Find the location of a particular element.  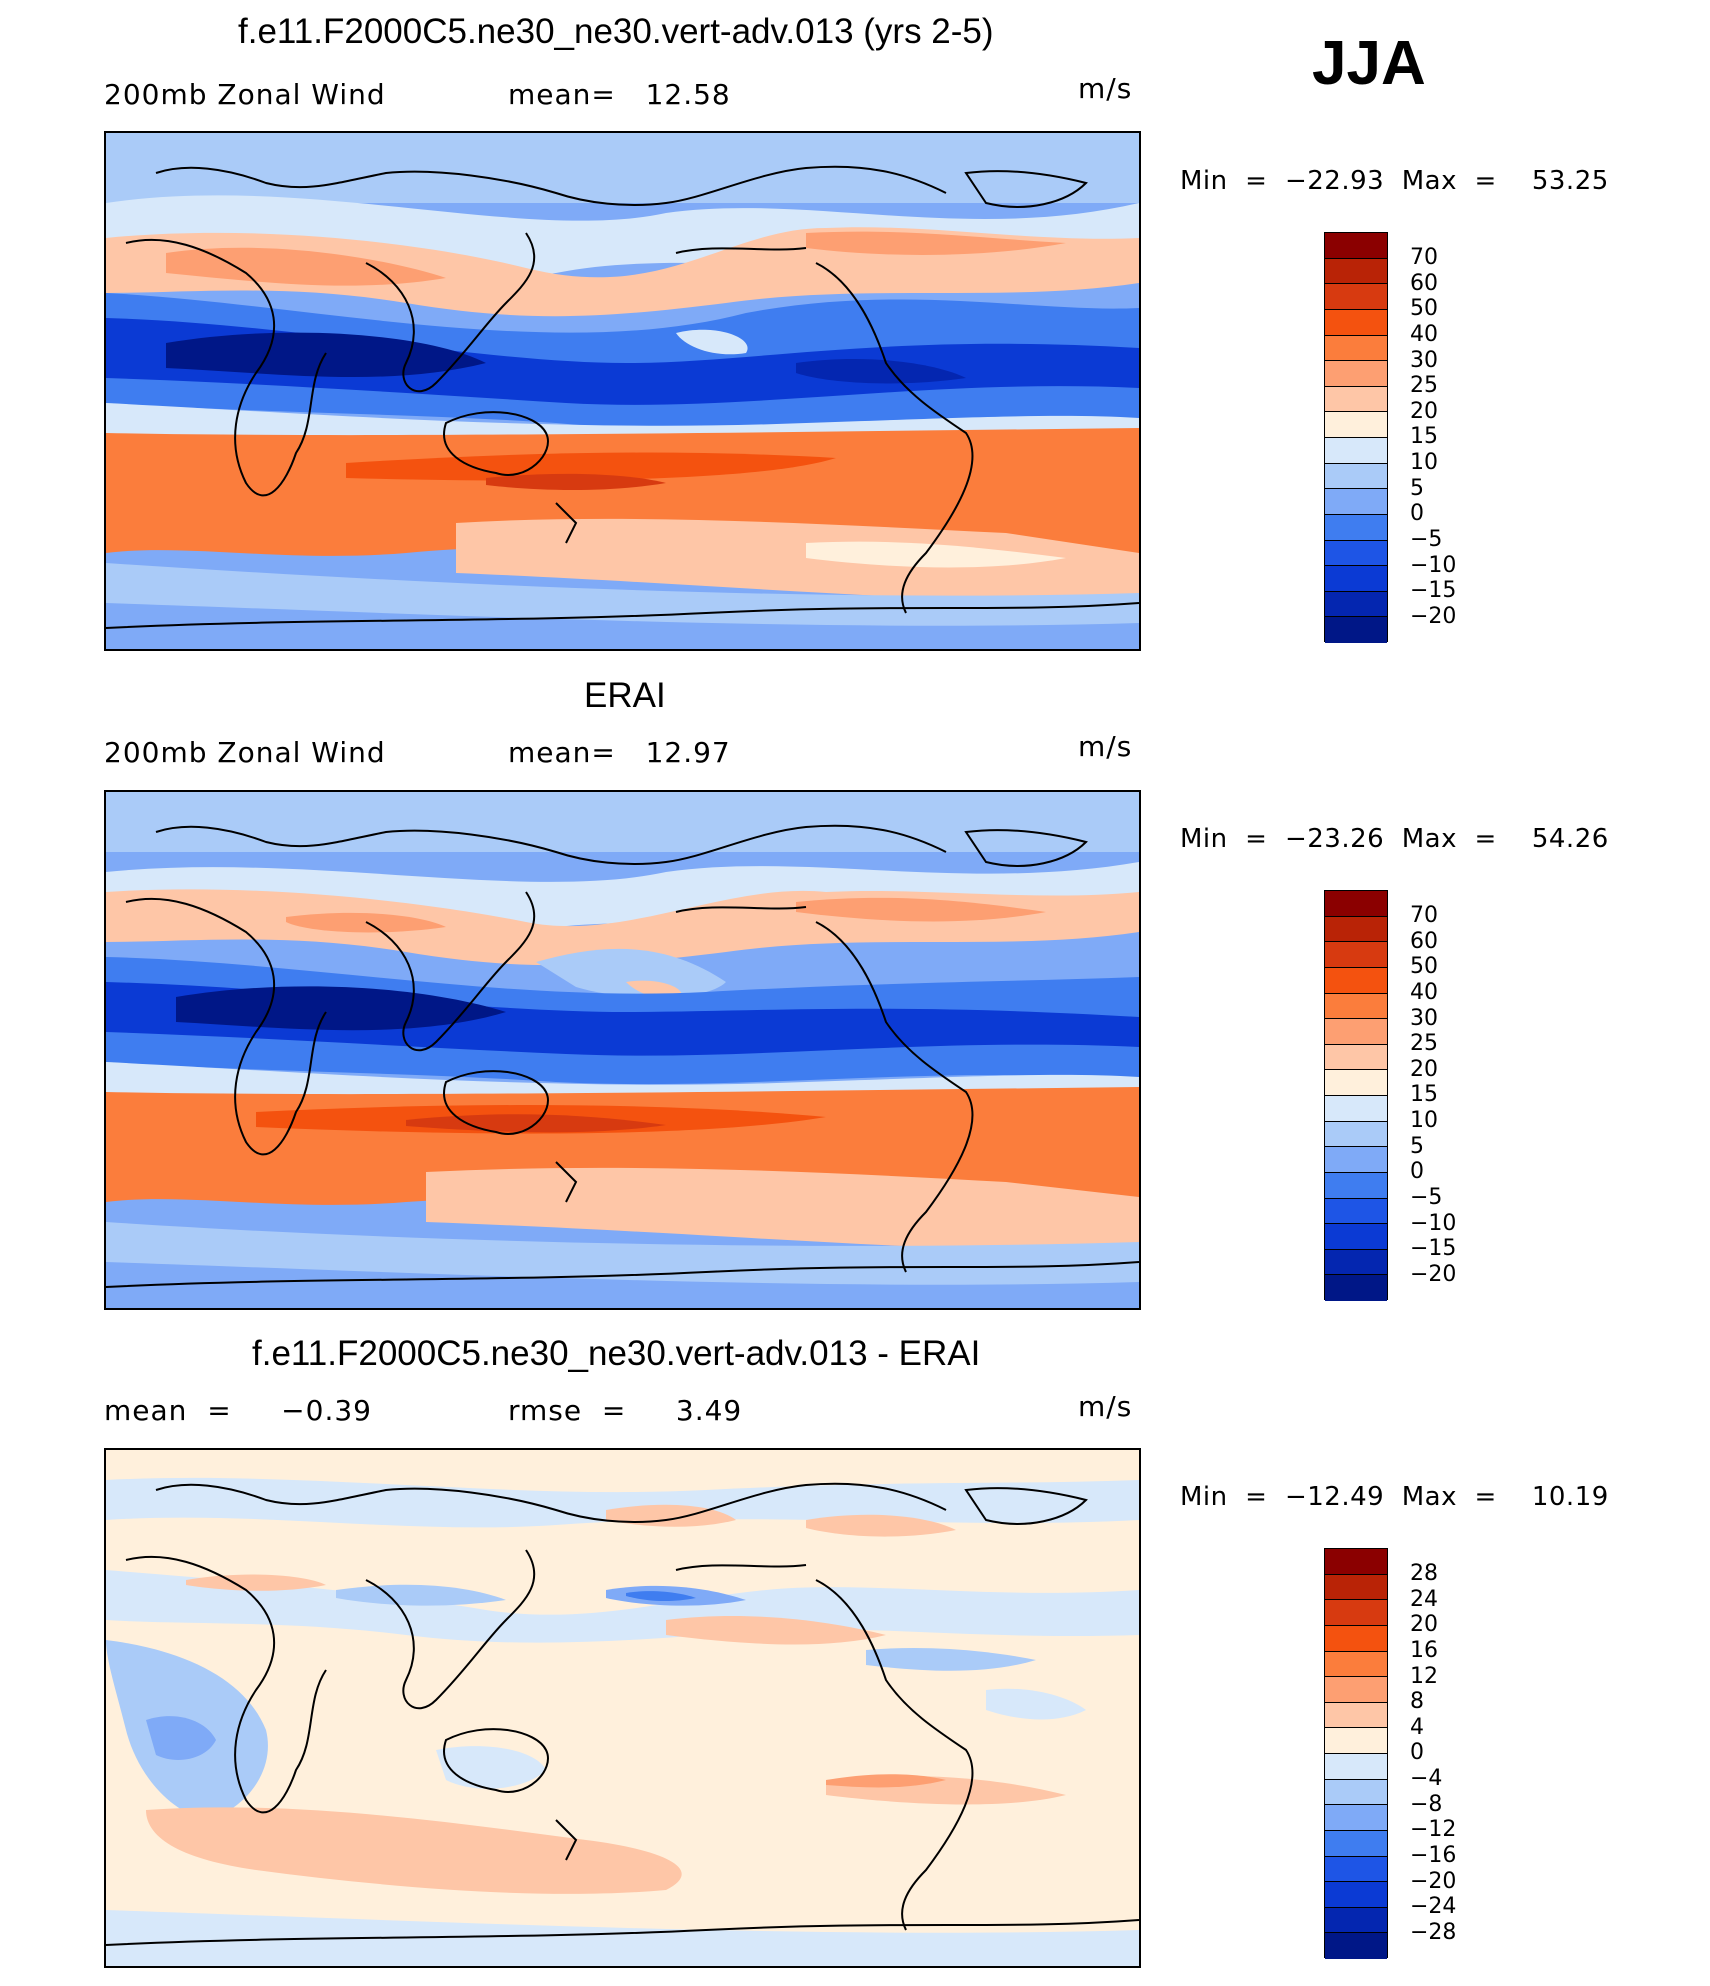

colorbar-tick-label: −28 is located at coordinates (1433, 1932).